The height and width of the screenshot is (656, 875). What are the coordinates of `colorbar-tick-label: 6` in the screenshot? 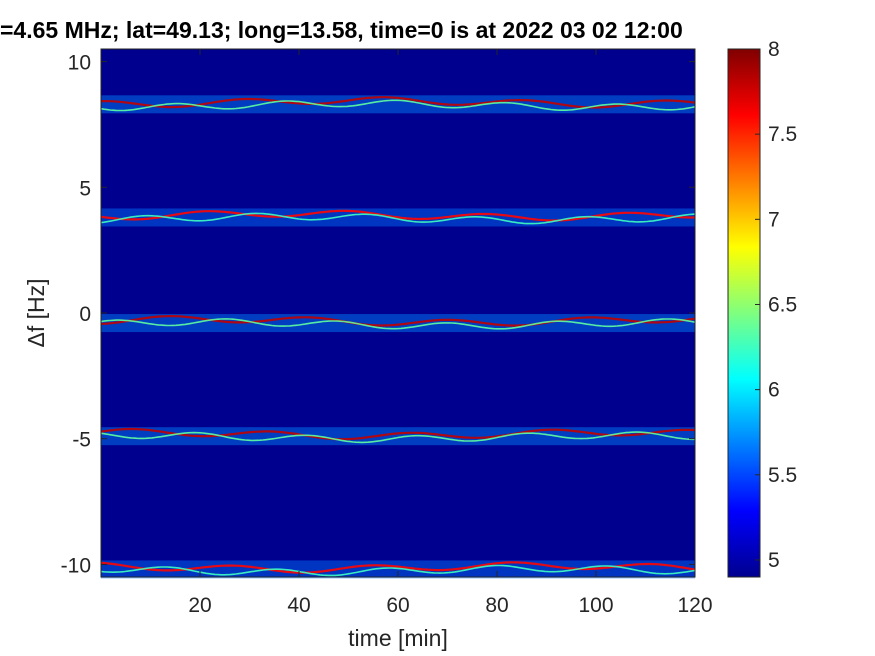 It's located at (774, 390).